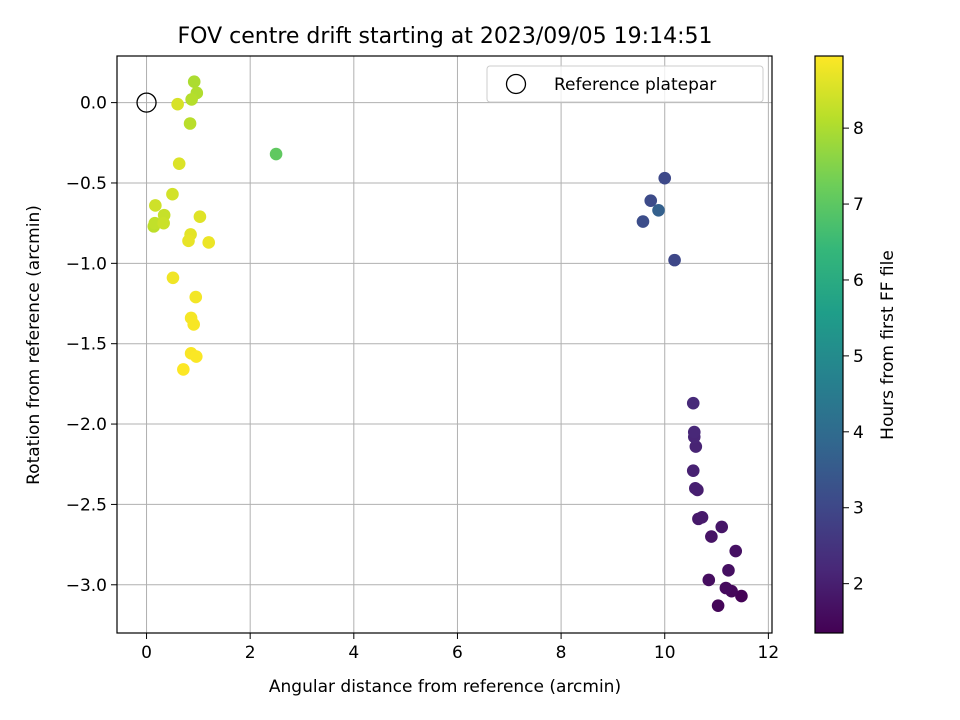 The image size is (960, 720). I want to click on y-tick-label: −3.0, so click(86, 586).